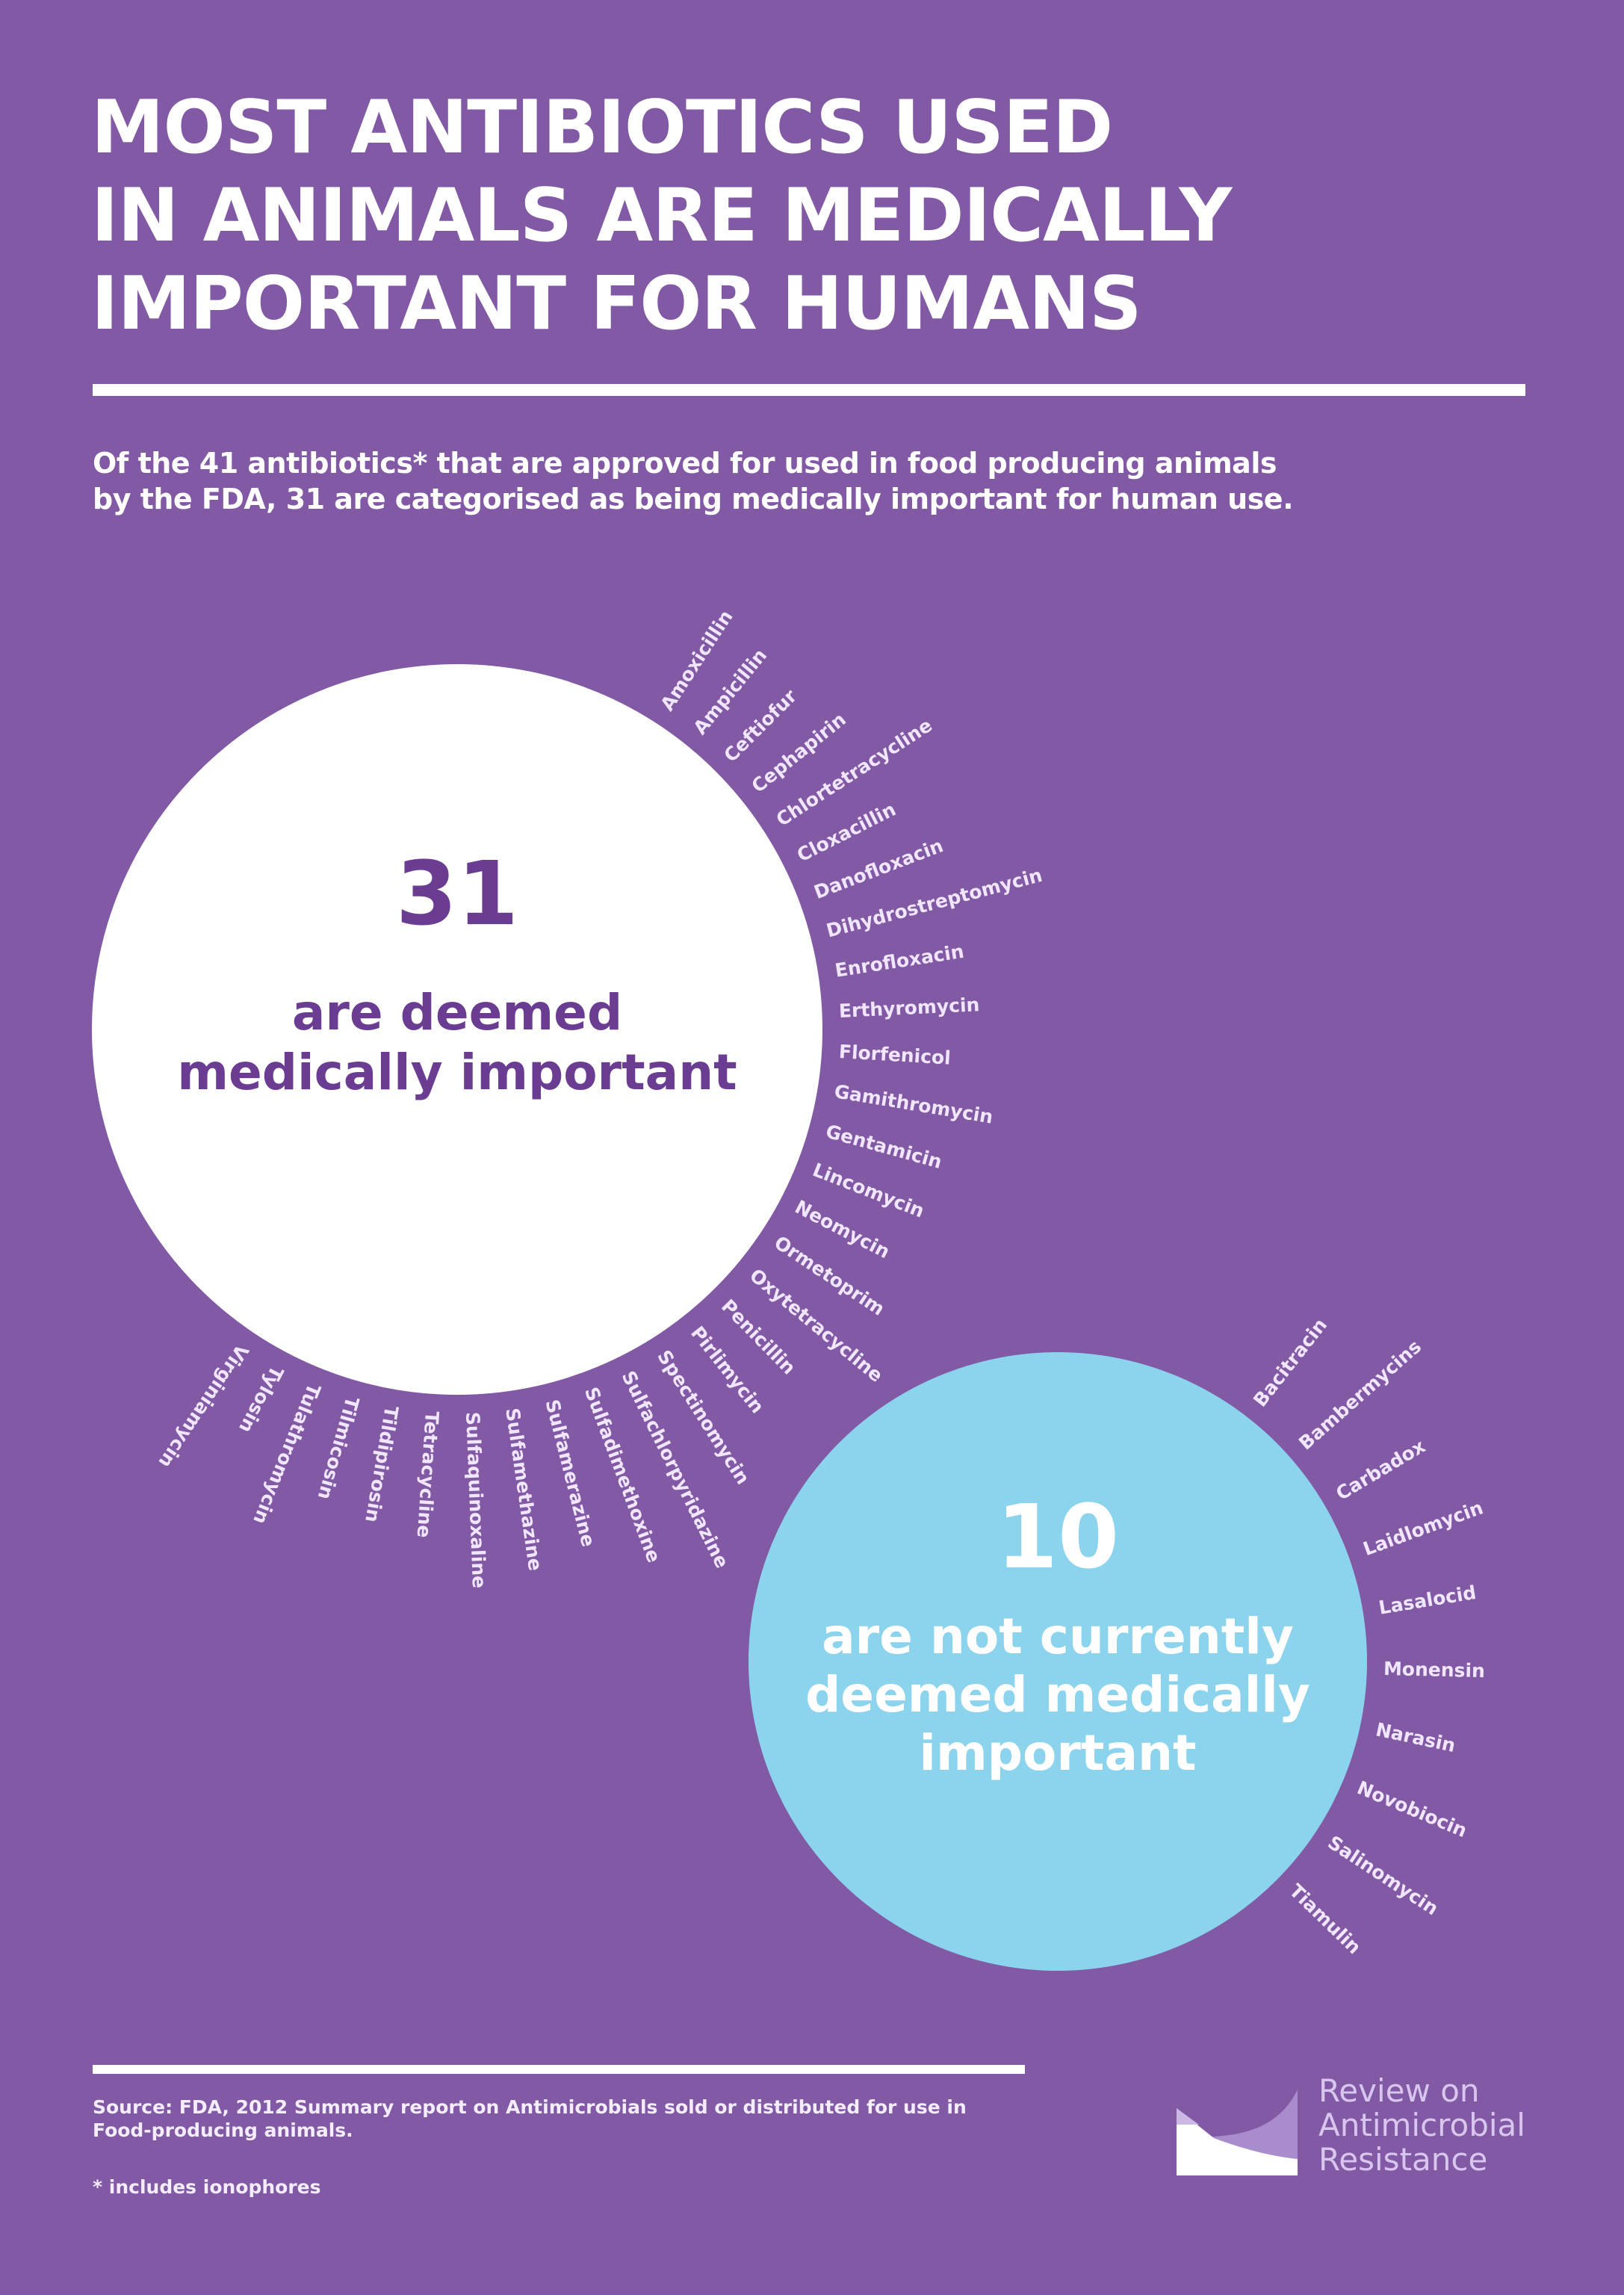 The image size is (1624, 2295). What do you see at coordinates (895, 1054) in the screenshot?
I see `antibiotic-label: Florfenicol` at bounding box center [895, 1054].